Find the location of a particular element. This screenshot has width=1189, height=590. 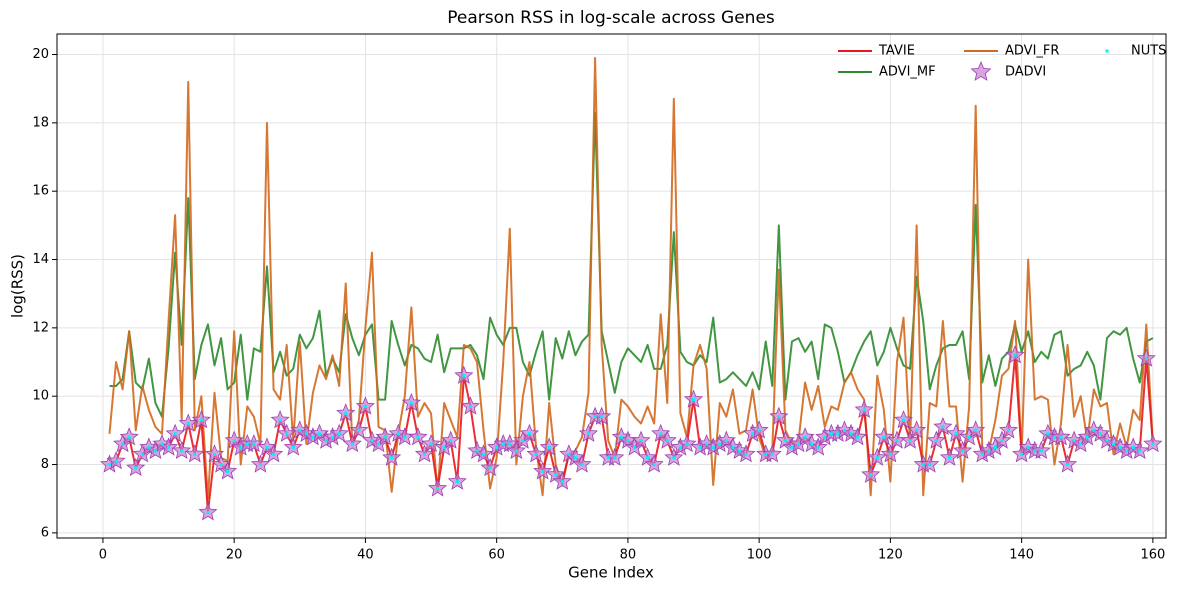

y-tick-label: 14 is located at coordinates (40, 259).